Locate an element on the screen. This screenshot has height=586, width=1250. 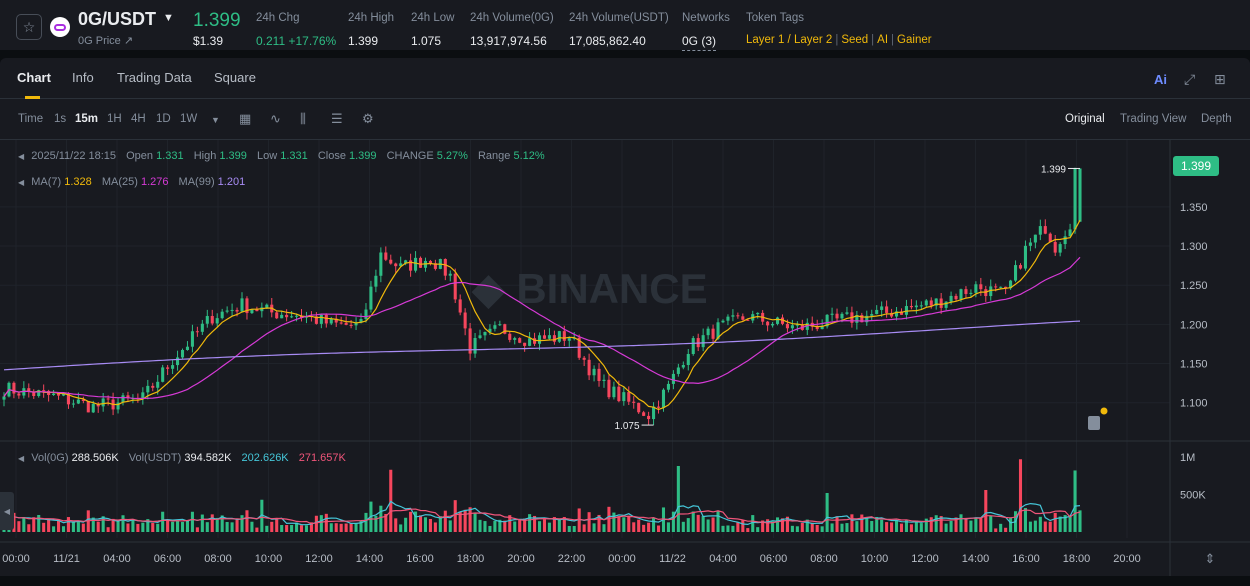
vol-ma1-value: 202.626K is located at coordinates (265, 458).